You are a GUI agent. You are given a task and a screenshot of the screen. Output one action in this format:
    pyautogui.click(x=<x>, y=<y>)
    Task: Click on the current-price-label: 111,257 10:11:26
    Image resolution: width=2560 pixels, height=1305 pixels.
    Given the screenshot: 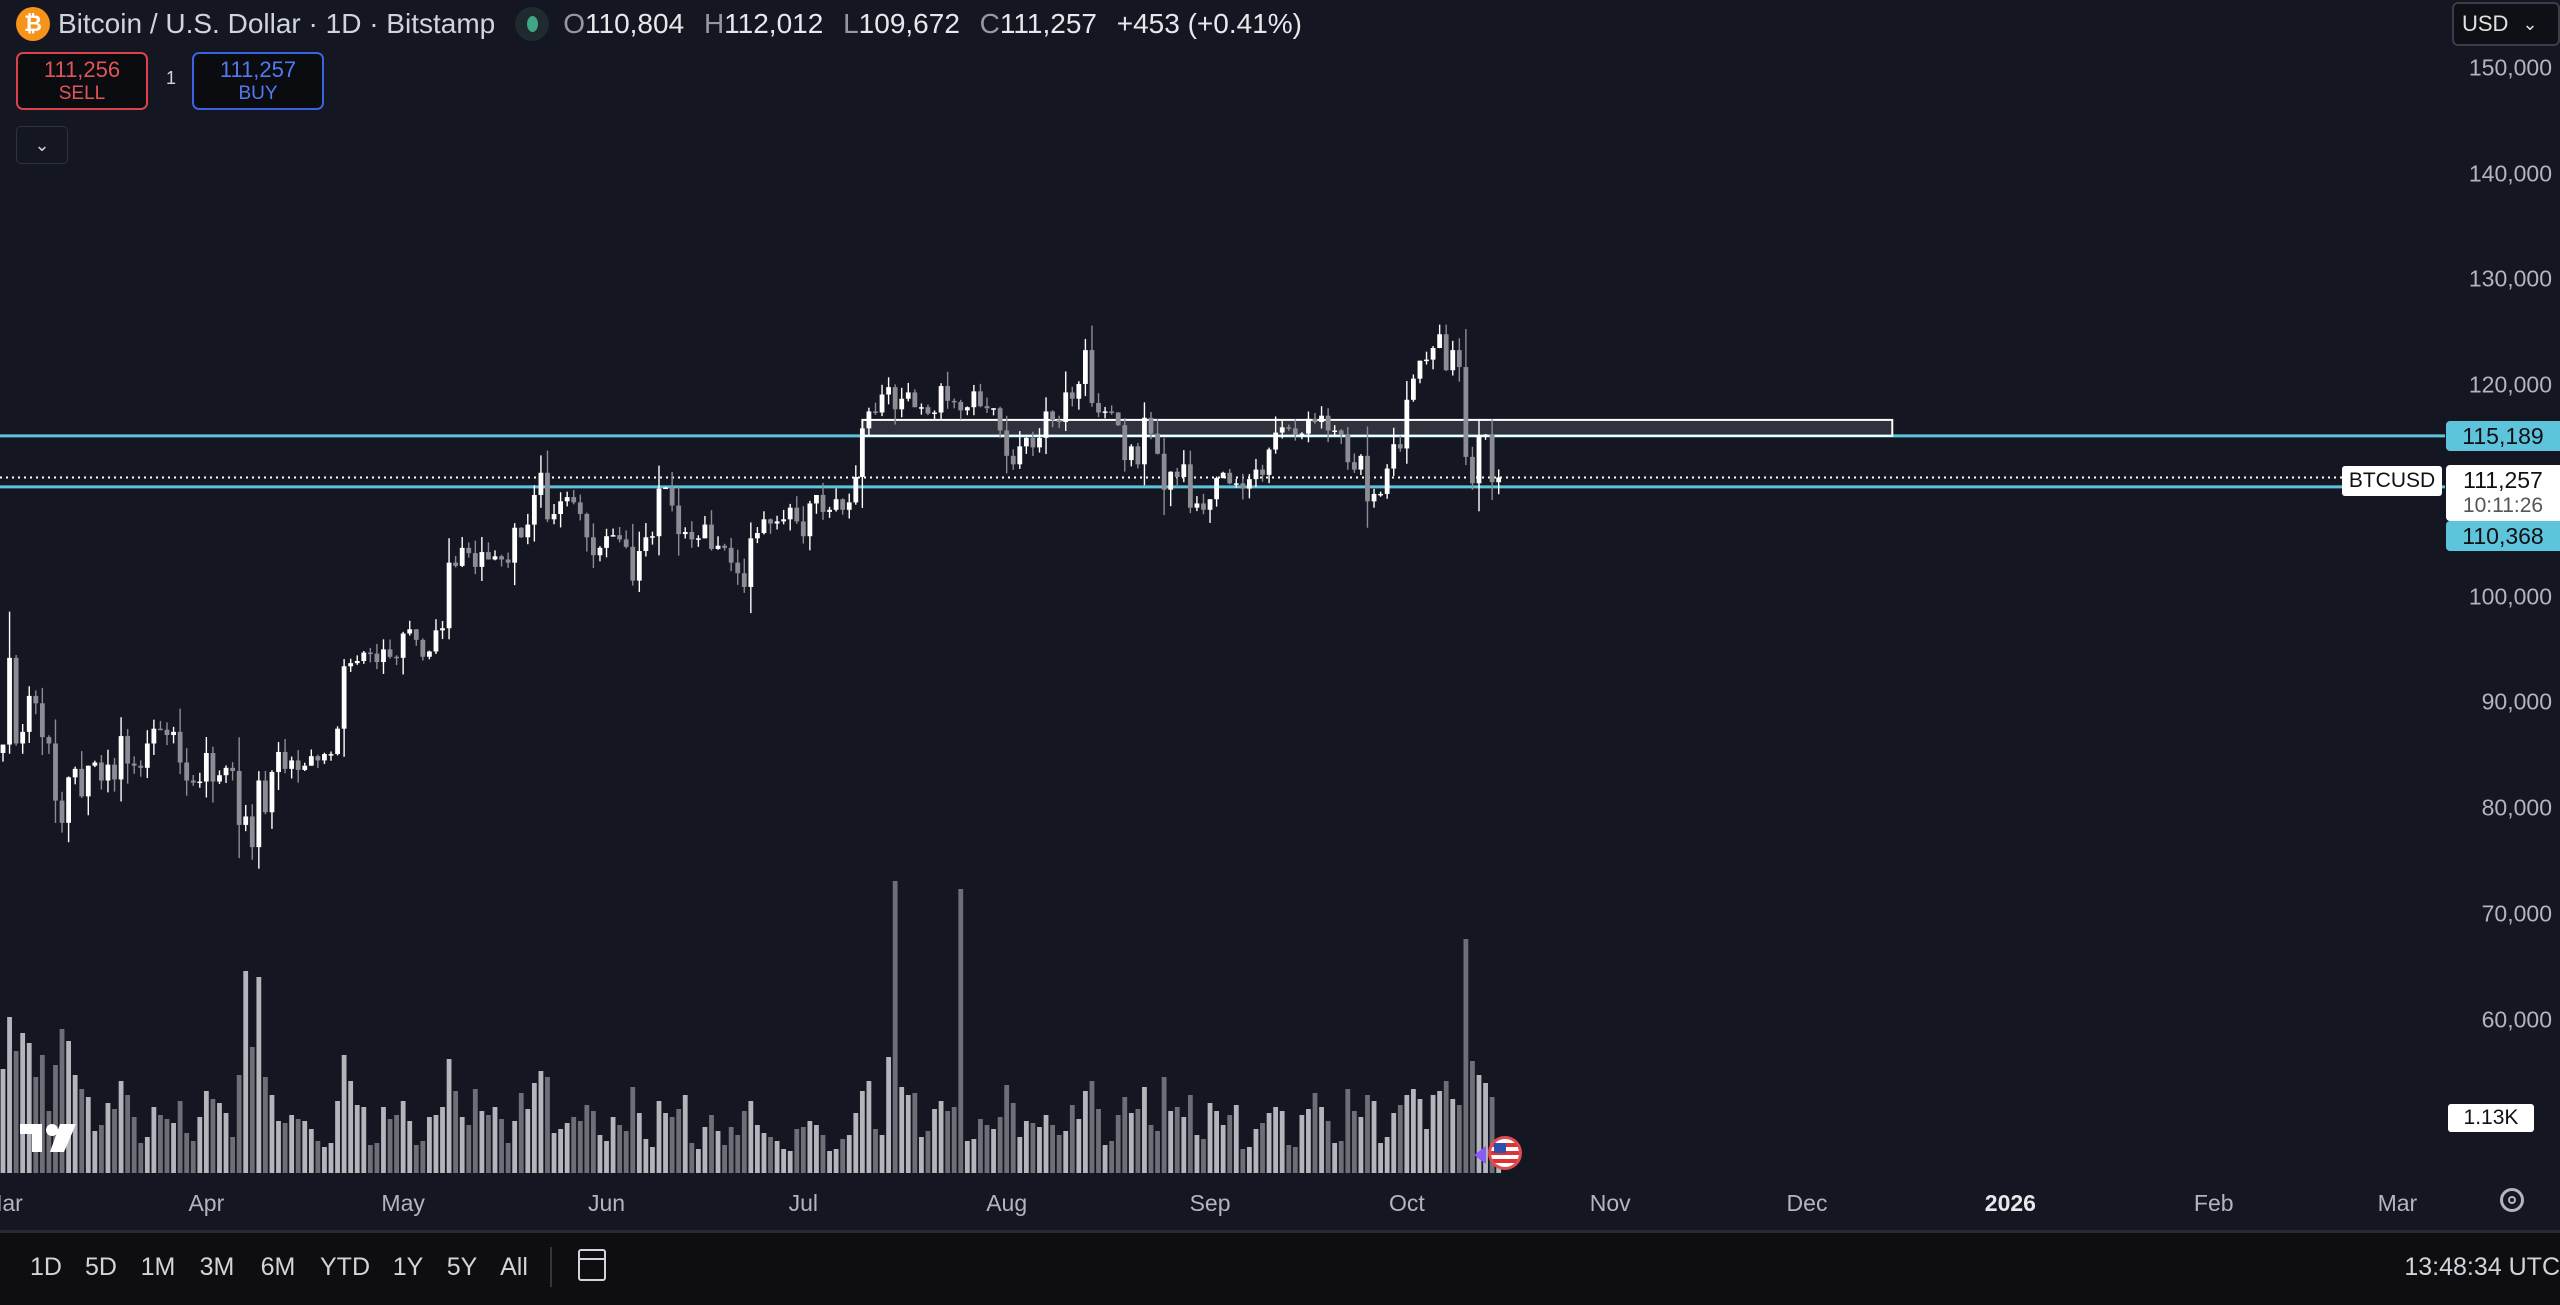 What is the action you would take?
    pyautogui.click(x=2503, y=493)
    